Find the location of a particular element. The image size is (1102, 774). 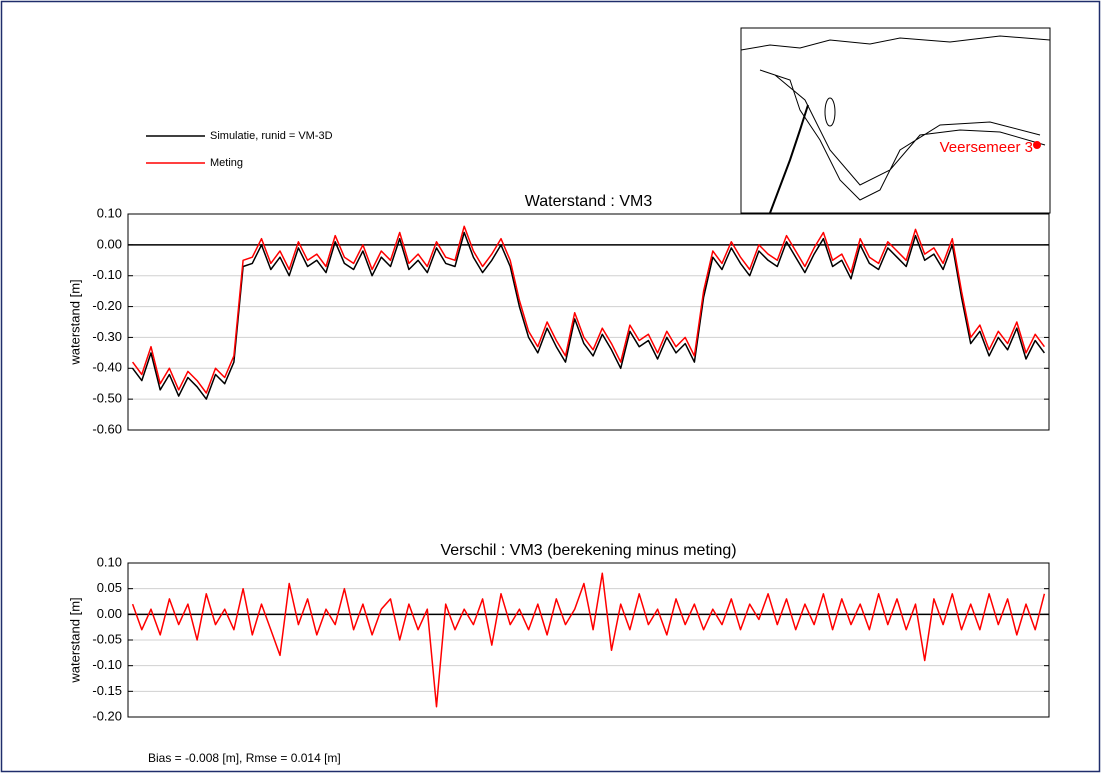

legend-label: Simulatie, runid = VM-3D is located at coordinates (271, 136).